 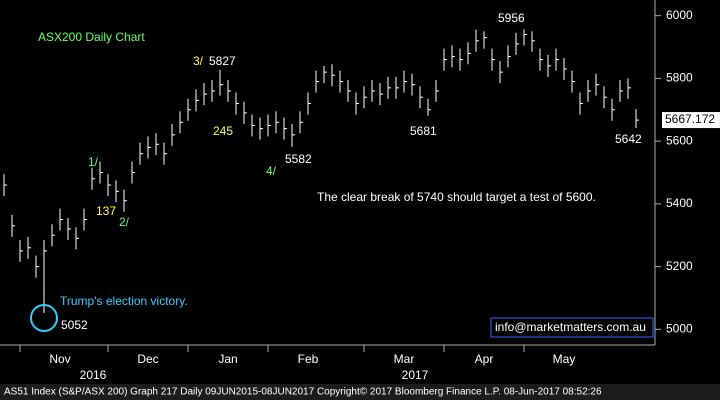 What do you see at coordinates (423, 131) in the screenshot?
I see `annotation: 5681` at bounding box center [423, 131].